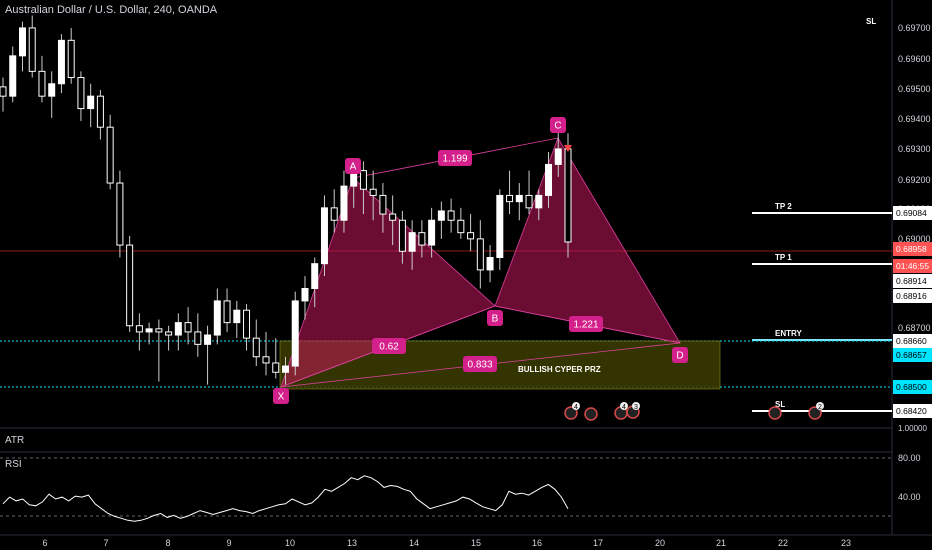 Image resolution: width=932 pixels, height=550 pixels. I want to click on rsi-tick: 40.00, so click(909, 497).